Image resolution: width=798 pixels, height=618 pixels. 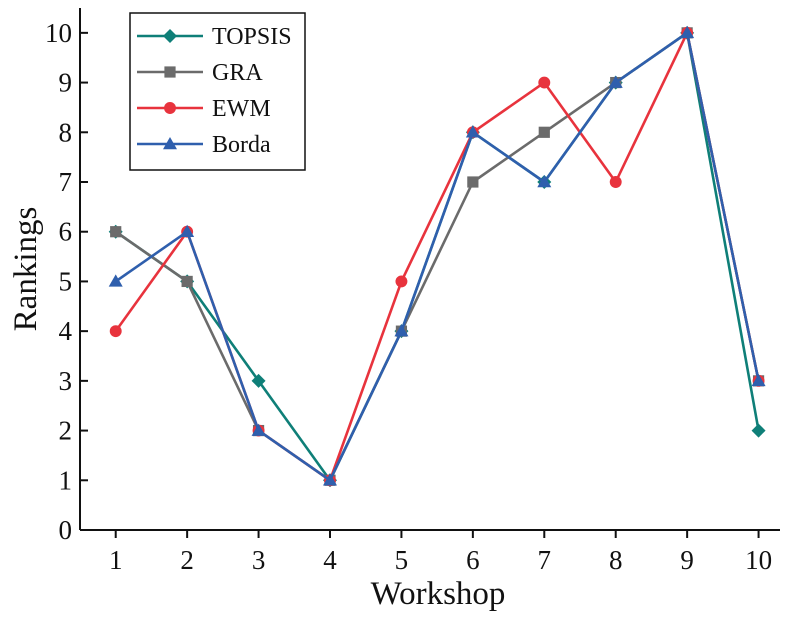 I want to click on legend-marker-borda, so click(x=170, y=143).